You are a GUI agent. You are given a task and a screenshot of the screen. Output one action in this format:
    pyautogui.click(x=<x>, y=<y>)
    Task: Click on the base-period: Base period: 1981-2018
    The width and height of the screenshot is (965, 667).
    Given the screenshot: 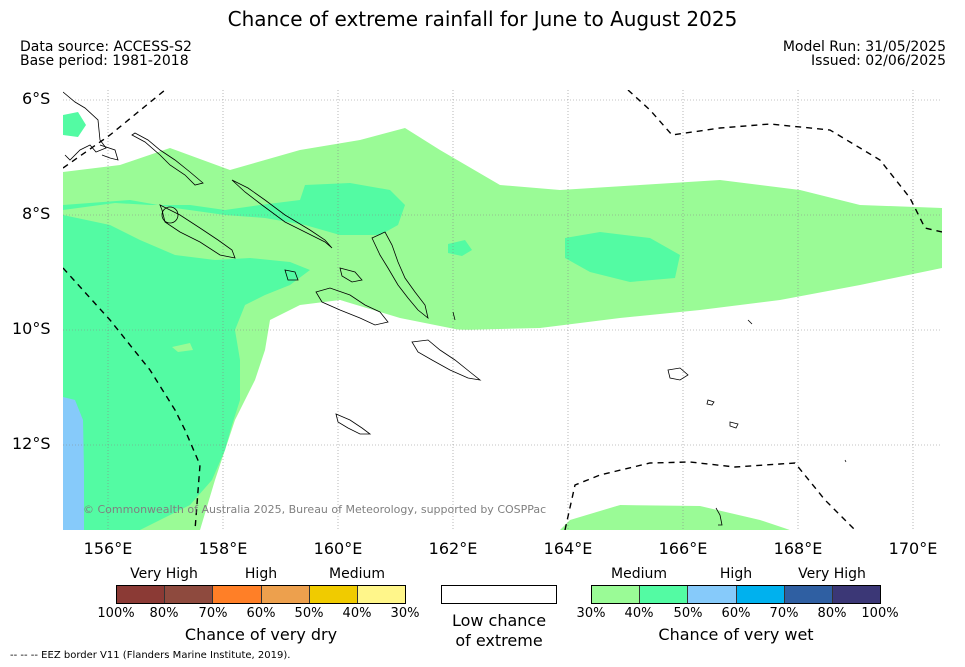 What is the action you would take?
    pyautogui.click(x=104, y=61)
    